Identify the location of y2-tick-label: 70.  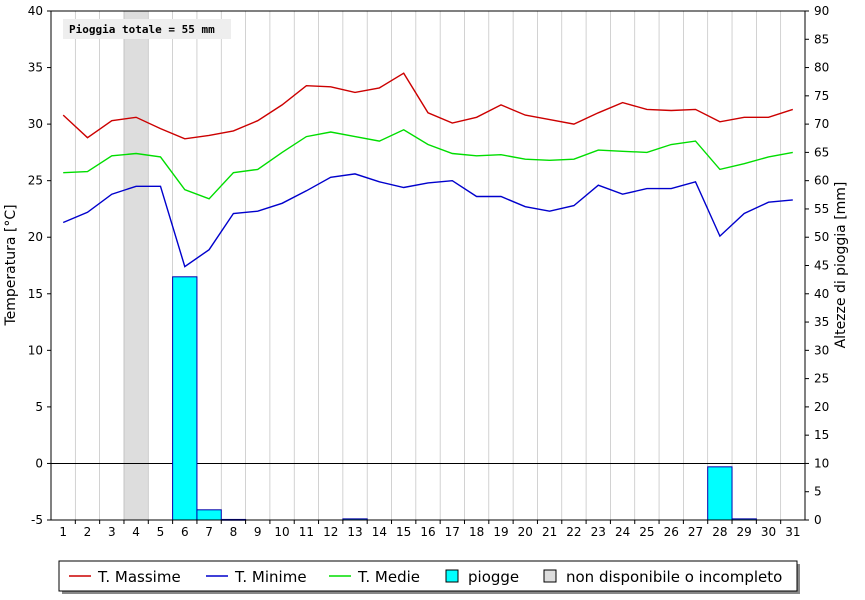
(821, 124).